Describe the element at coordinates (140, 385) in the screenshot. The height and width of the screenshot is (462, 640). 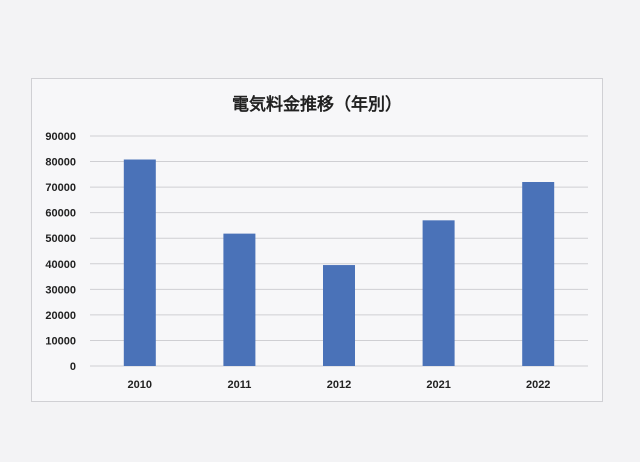
I see `x-tick-label: 2010` at that location.